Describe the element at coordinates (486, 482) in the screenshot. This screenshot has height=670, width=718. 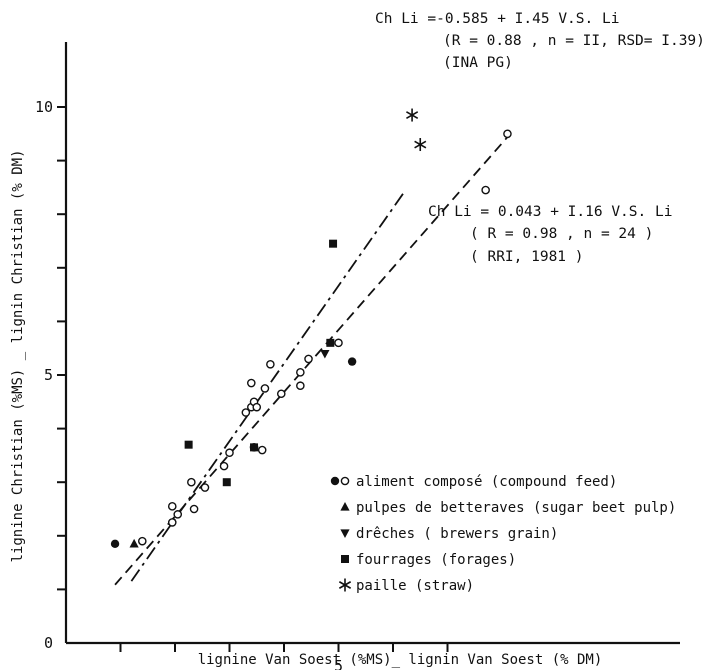
I see `legend-label-0: aliment composé (compound feed)` at that location.